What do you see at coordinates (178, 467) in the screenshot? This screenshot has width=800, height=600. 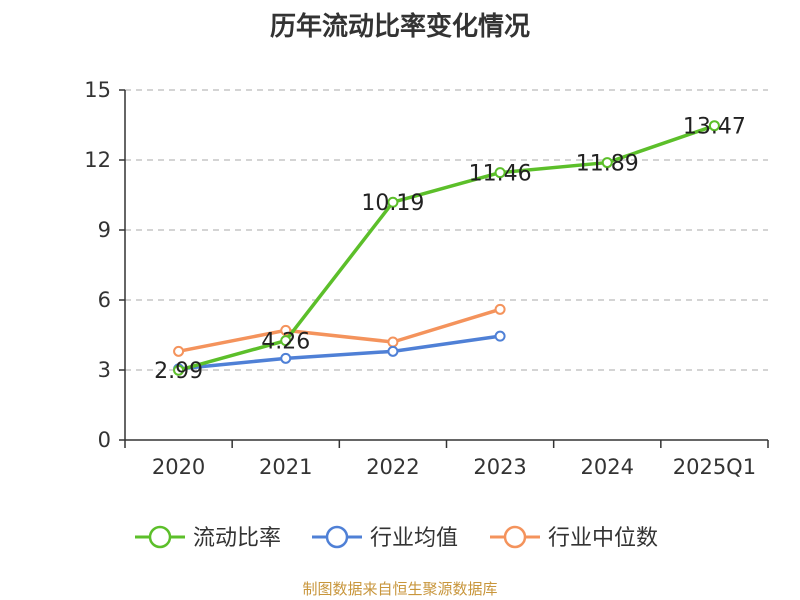 I see `x-tick-label: 2020` at bounding box center [178, 467].